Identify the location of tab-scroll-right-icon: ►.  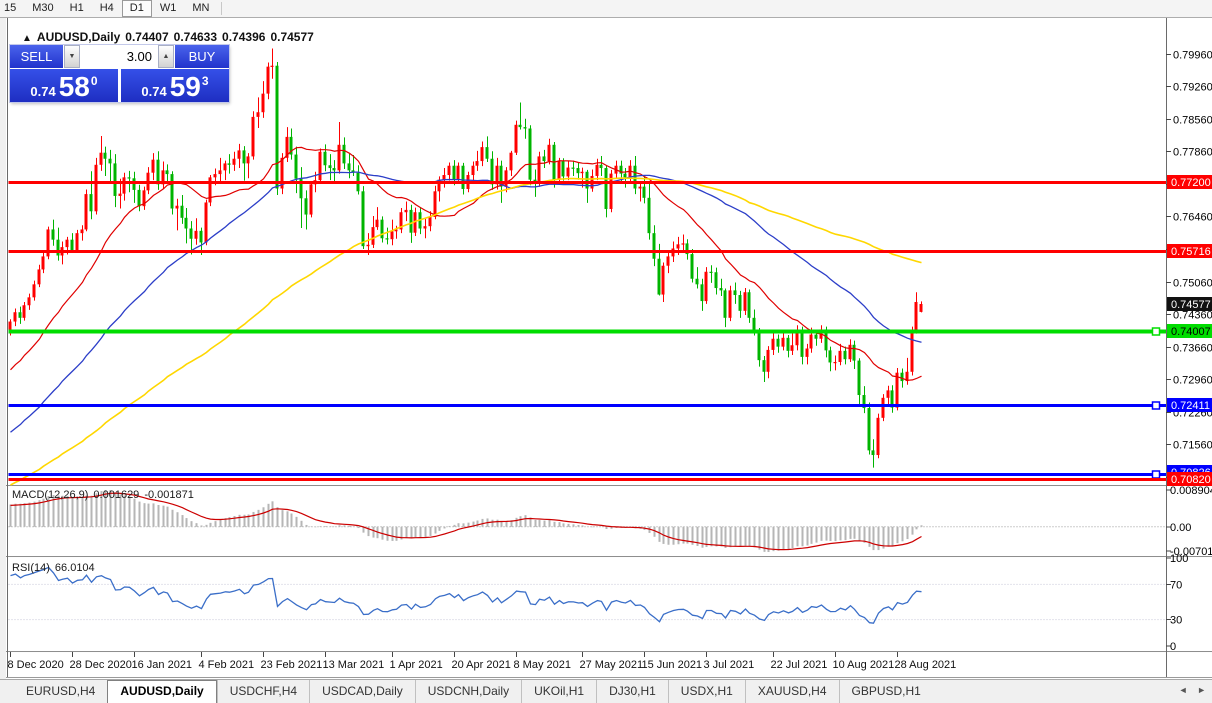
(1201, 690).